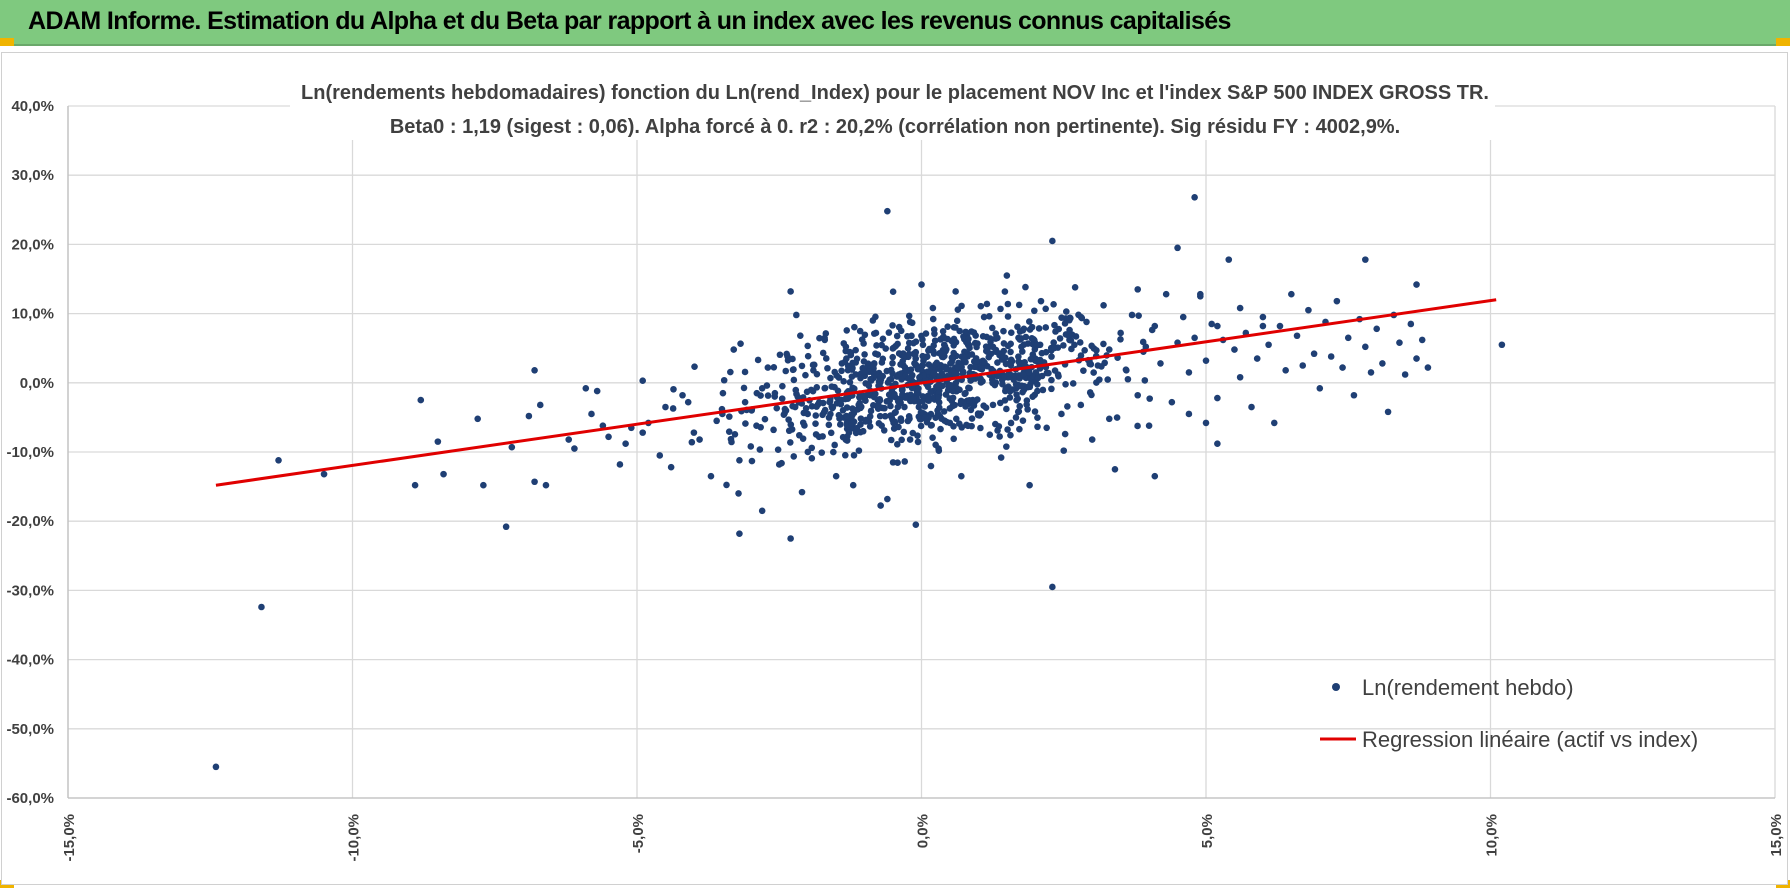 The image size is (1790, 888). I want to click on y-tick-label: -10,0%, so click(30, 452).